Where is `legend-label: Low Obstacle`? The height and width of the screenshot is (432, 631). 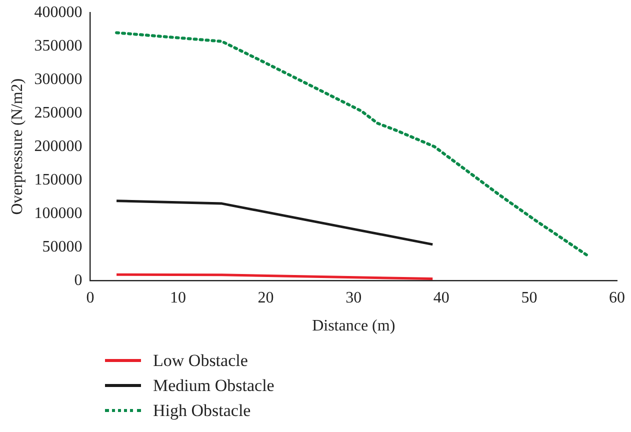
legend-label: Low Obstacle is located at coordinates (200, 360).